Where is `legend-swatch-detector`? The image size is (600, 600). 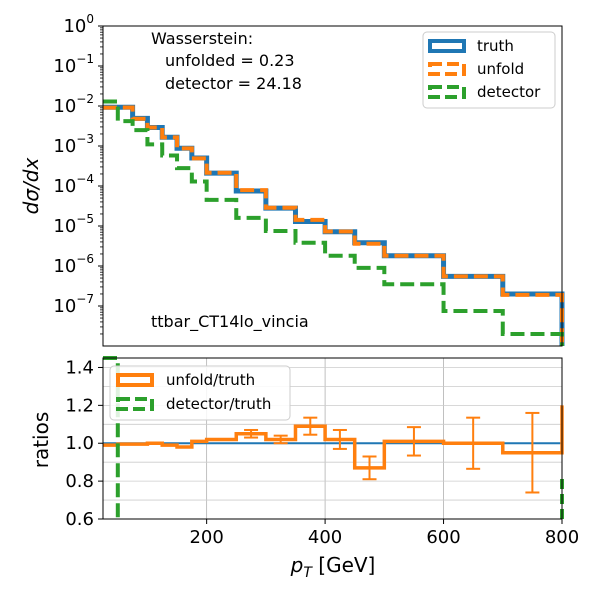 legend-swatch-detector is located at coordinates (447, 92).